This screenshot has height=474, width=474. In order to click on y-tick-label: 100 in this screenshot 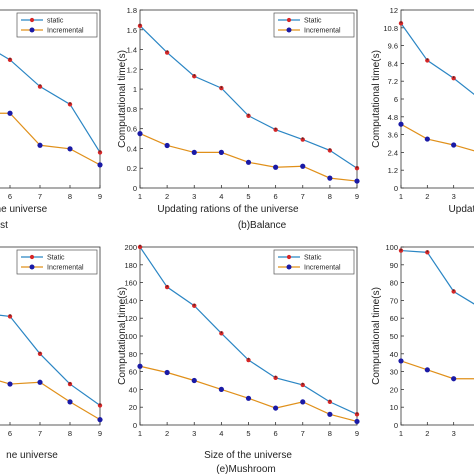, I will do `click(391, 247)`.